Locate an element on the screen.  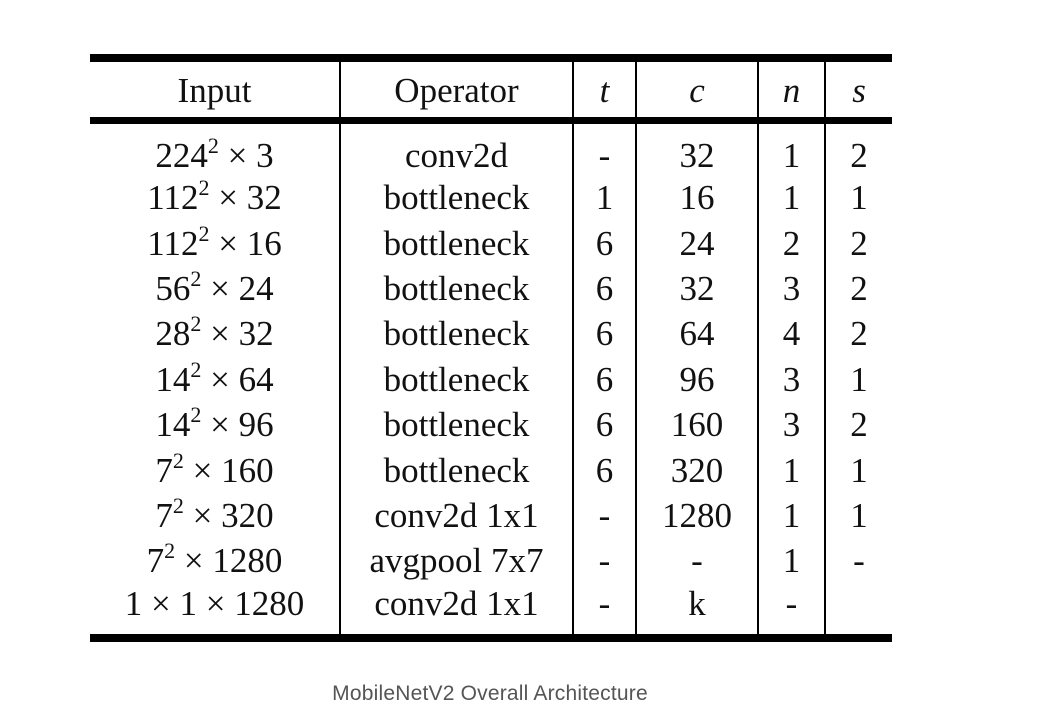
input-base: 56 is located at coordinates (173, 288).